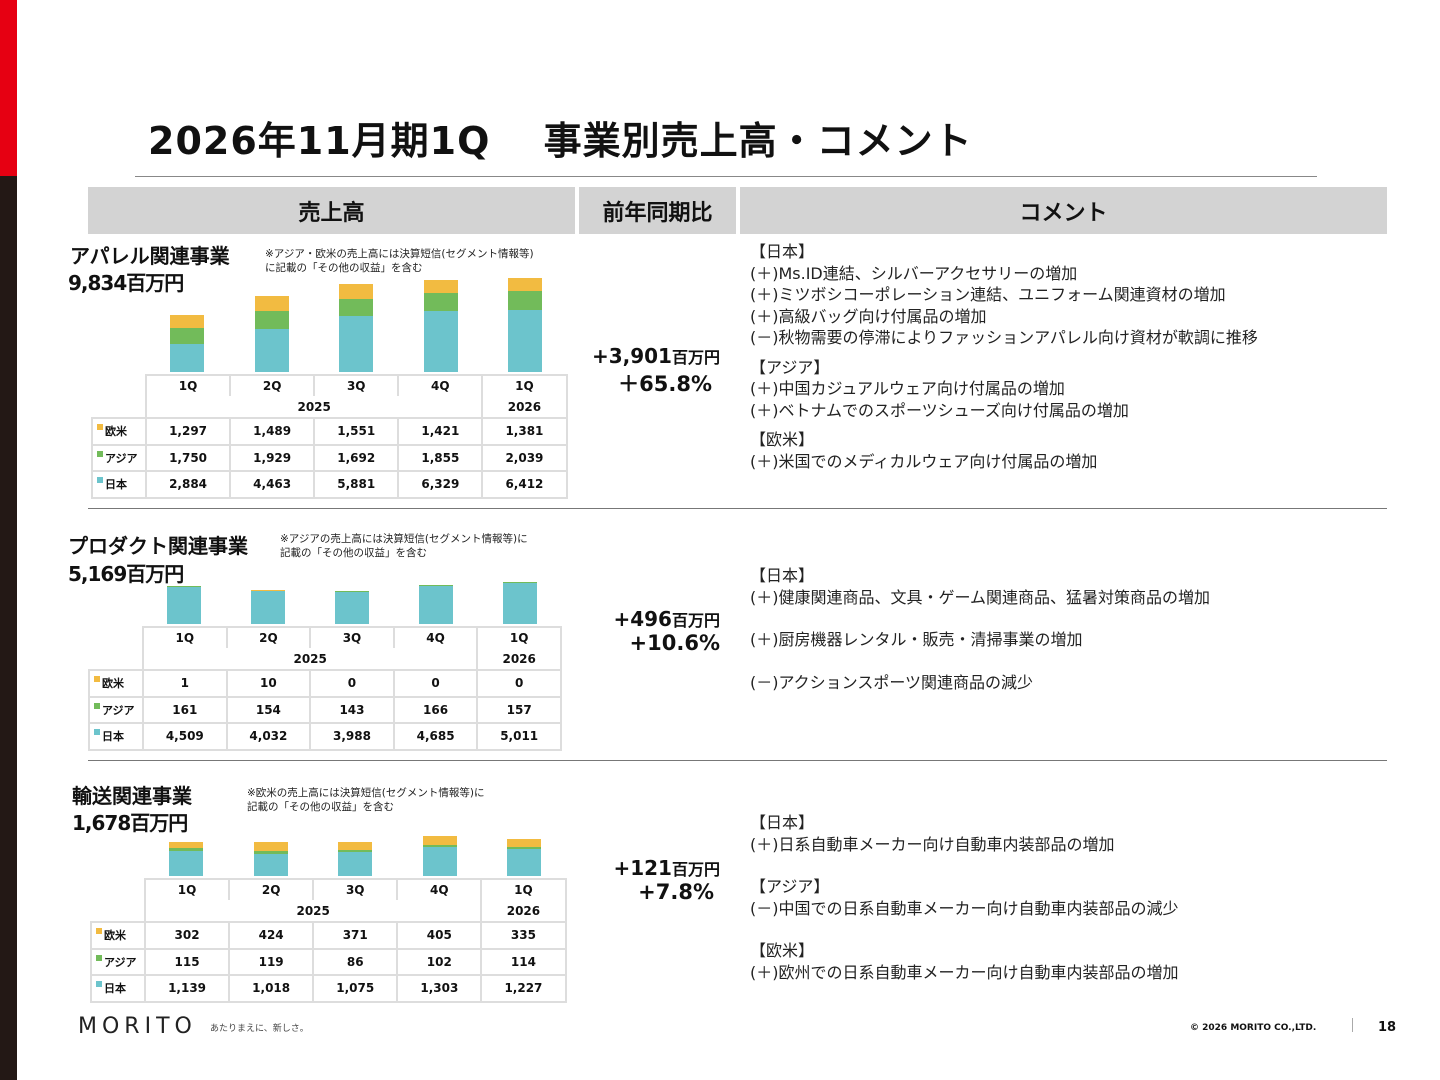  Describe the element at coordinates (352, 637) in the screenshot. I see `quarter-label: 3Q` at that location.